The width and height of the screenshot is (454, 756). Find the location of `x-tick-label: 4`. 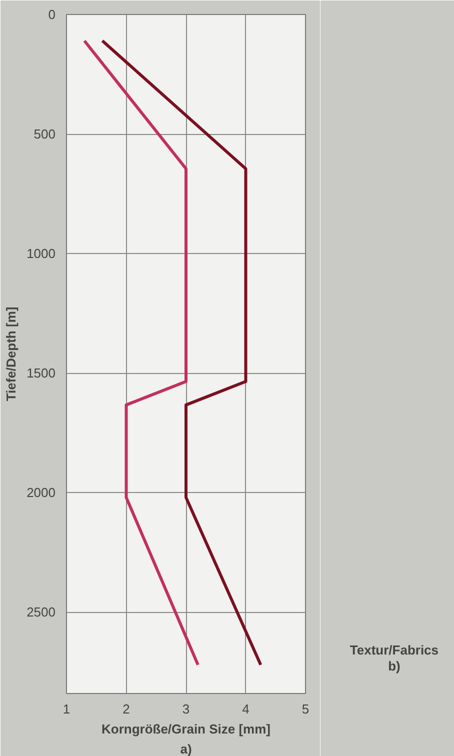

x-tick-label: 4 is located at coordinates (246, 709).